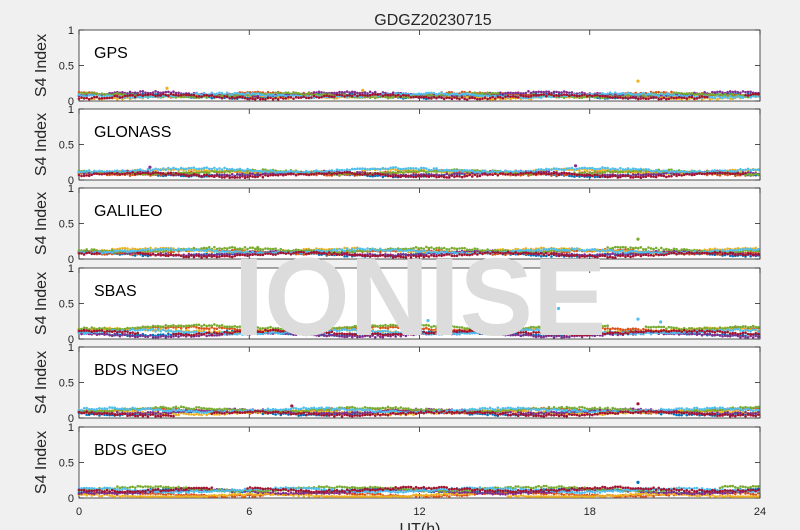 The height and width of the screenshot is (530, 800). I want to click on y-axis-label: S4 Index, so click(41, 223).